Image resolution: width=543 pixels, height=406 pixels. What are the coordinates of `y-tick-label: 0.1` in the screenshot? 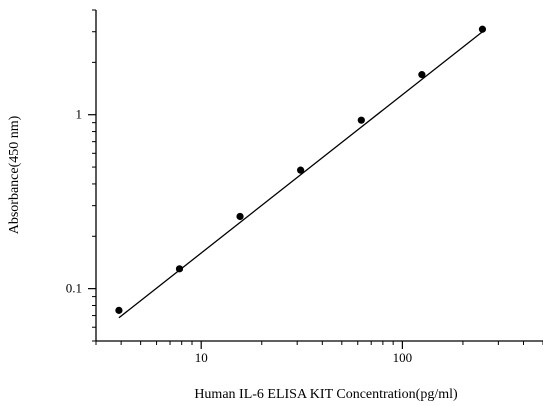 It's located at (74, 288).